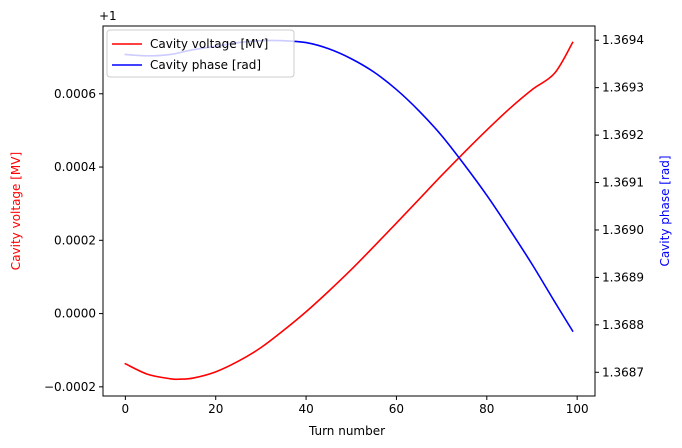 This screenshot has height=448, width=682. What do you see at coordinates (75, 314) in the screenshot?
I see `left-tick-label: 0.0000` at bounding box center [75, 314].